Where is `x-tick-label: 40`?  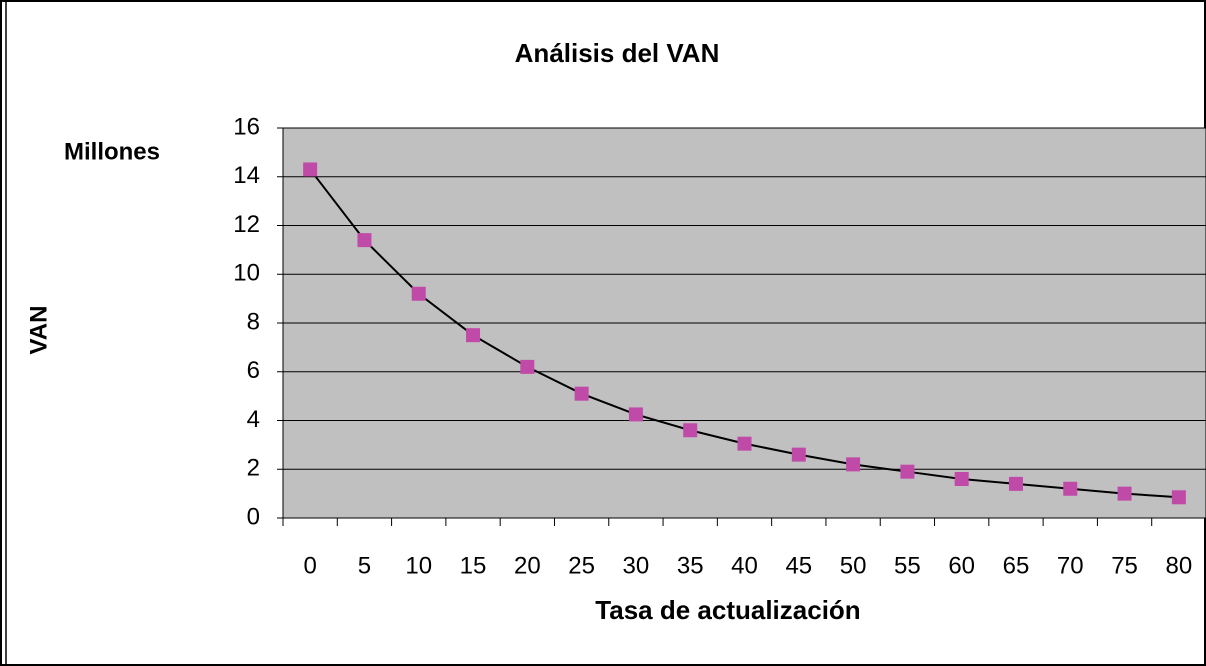 x-tick-label: 40 is located at coordinates (744, 565).